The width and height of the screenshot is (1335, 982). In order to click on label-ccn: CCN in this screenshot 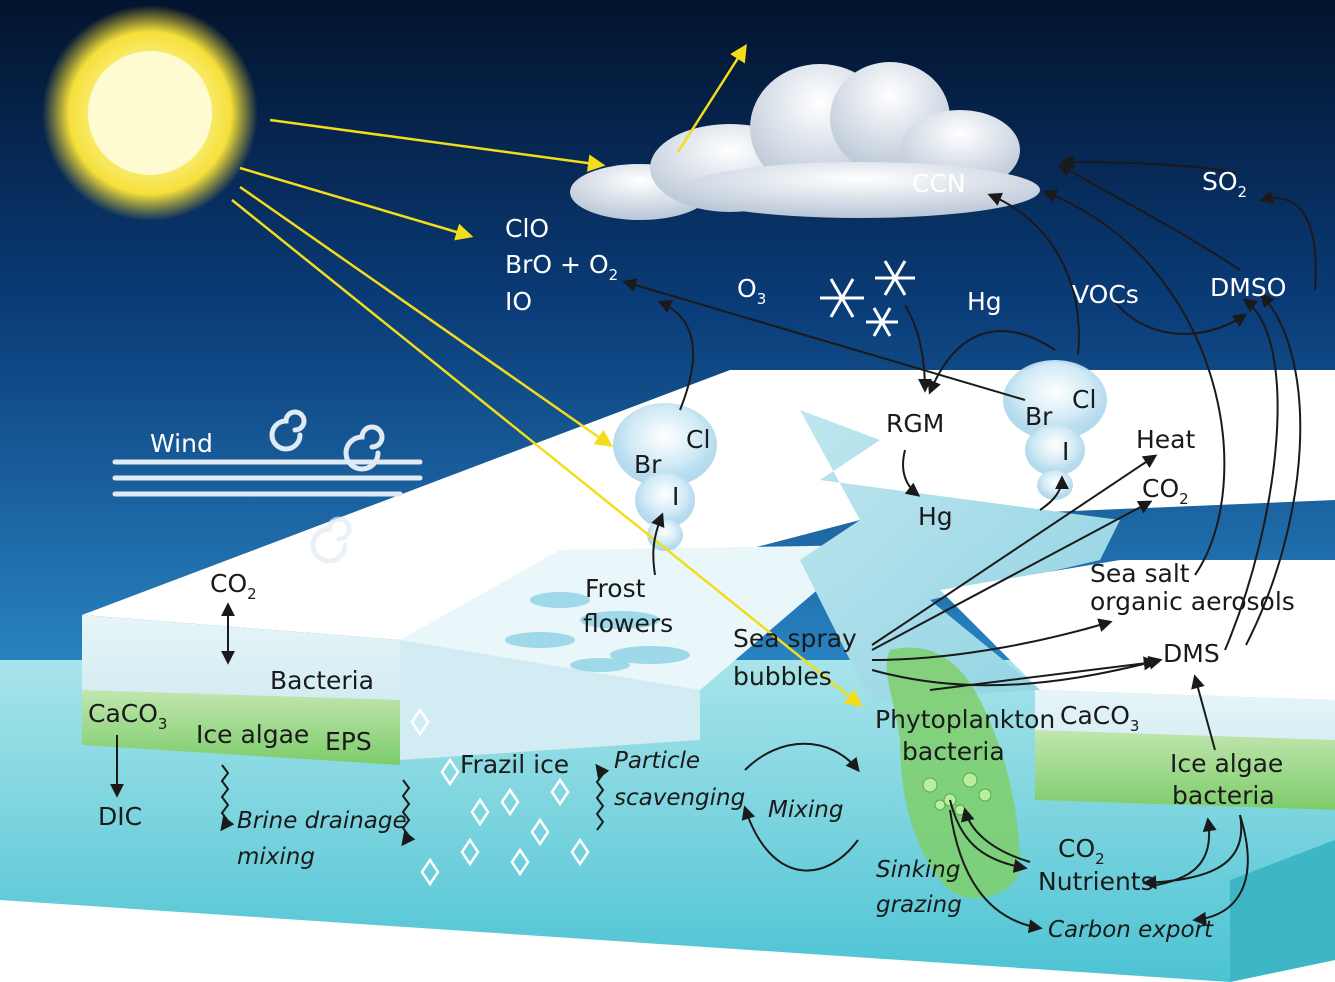, I will do `click(939, 183)`.